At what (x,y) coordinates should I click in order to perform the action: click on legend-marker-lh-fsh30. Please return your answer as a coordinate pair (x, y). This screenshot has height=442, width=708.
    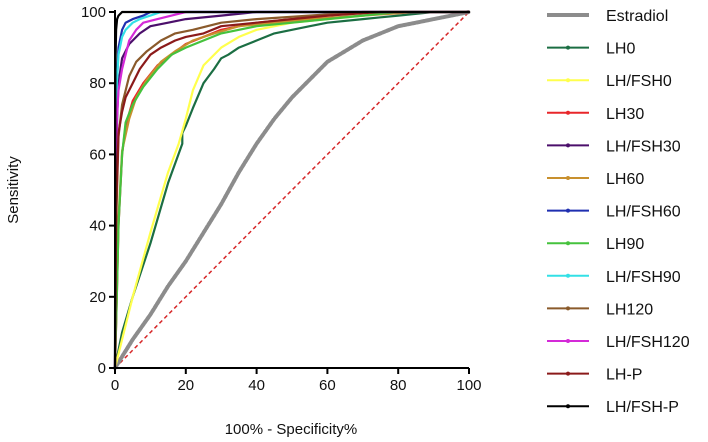
    Looking at the image, I should click on (568, 145).